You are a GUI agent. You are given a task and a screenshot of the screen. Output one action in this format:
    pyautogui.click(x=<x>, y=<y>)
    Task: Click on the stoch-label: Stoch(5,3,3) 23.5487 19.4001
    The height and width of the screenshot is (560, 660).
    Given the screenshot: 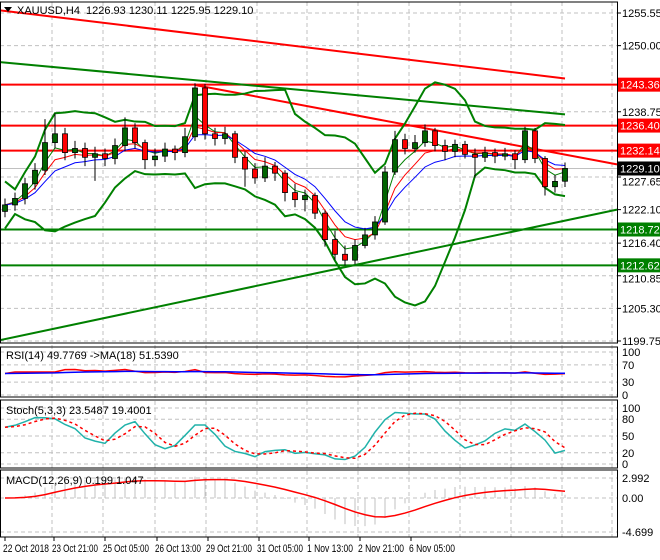 What is the action you would take?
    pyautogui.click(x=79, y=411)
    